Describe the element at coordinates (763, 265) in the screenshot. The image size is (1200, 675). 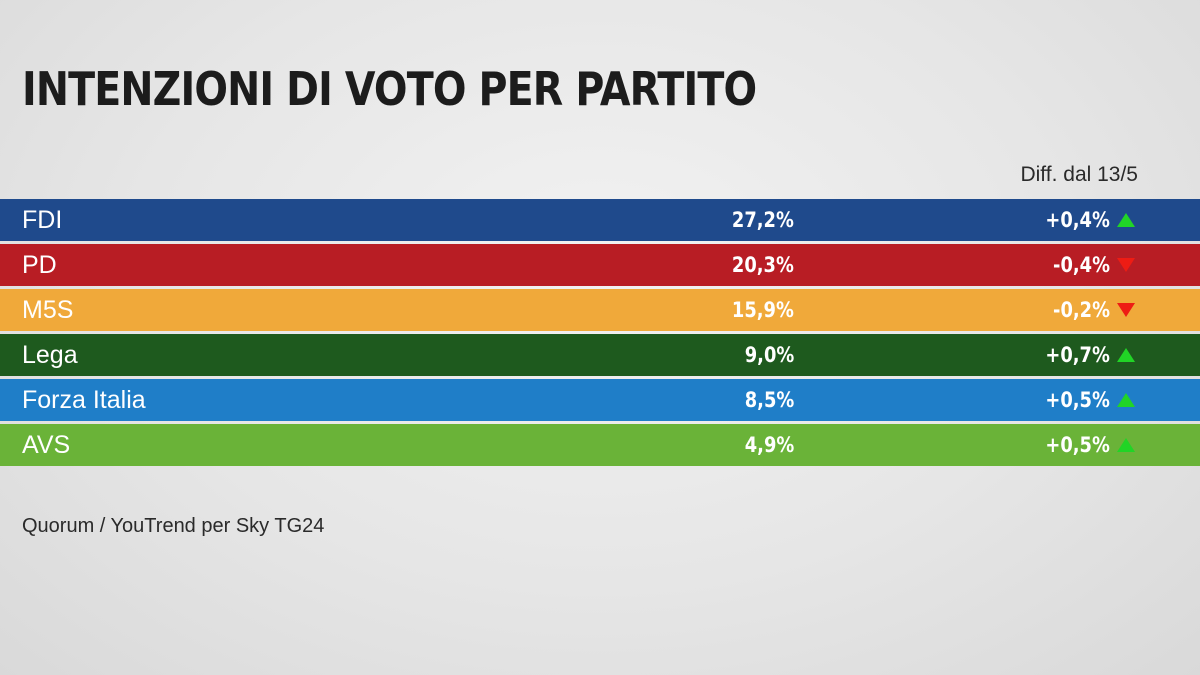
I see `vote-share: 20,3%` at that location.